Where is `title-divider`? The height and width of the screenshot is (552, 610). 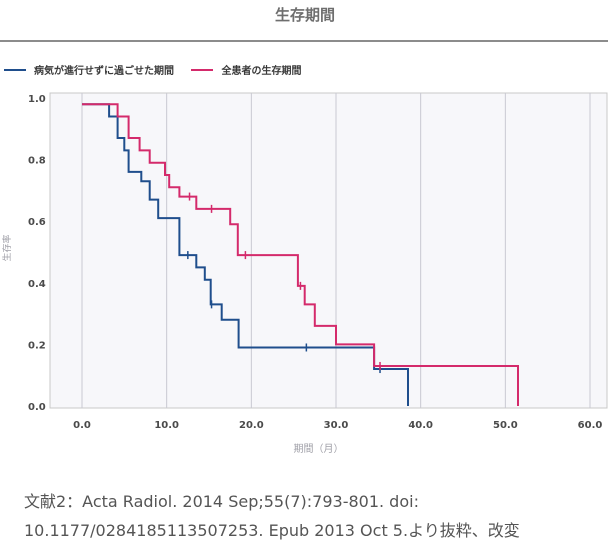
title-divider is located at coordinates (304, 41).